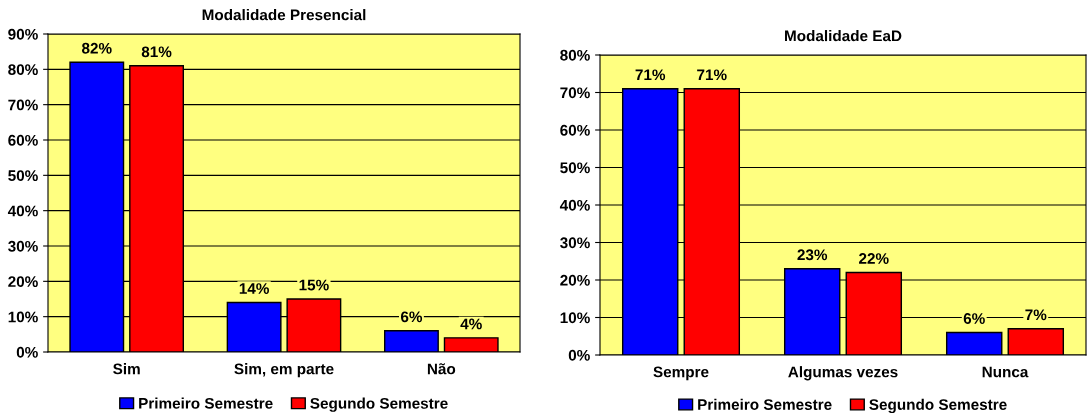 This screenshot has height=419, width=1089. What do you see at coordinates (284, 15) in the screenshot?
I see `chart-title: Modalidade Presencial` at bounding box center [284, 15].